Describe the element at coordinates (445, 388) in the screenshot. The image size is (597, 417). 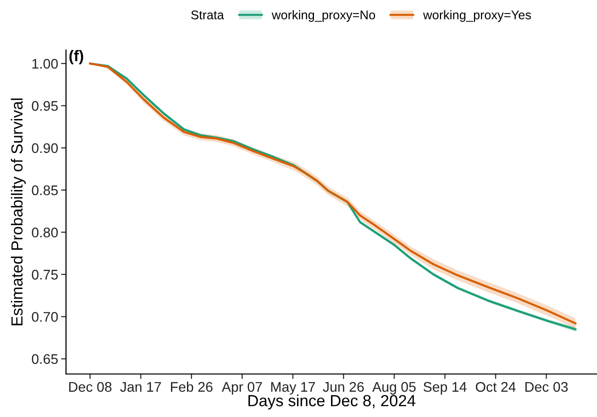
I see `x-tick-label: Sep 14` at that location.